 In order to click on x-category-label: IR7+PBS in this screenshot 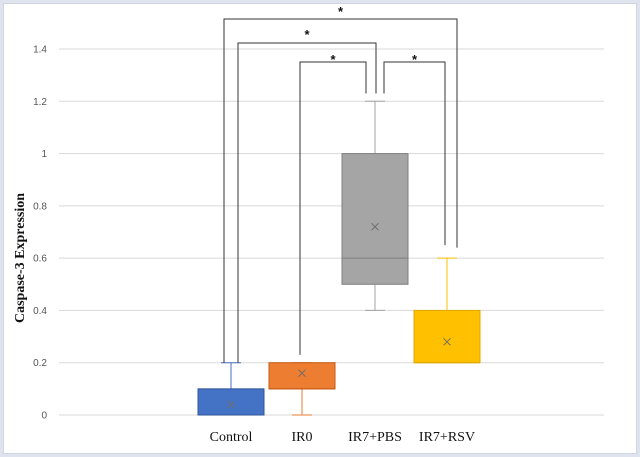, I will do `click(375, 437)`.